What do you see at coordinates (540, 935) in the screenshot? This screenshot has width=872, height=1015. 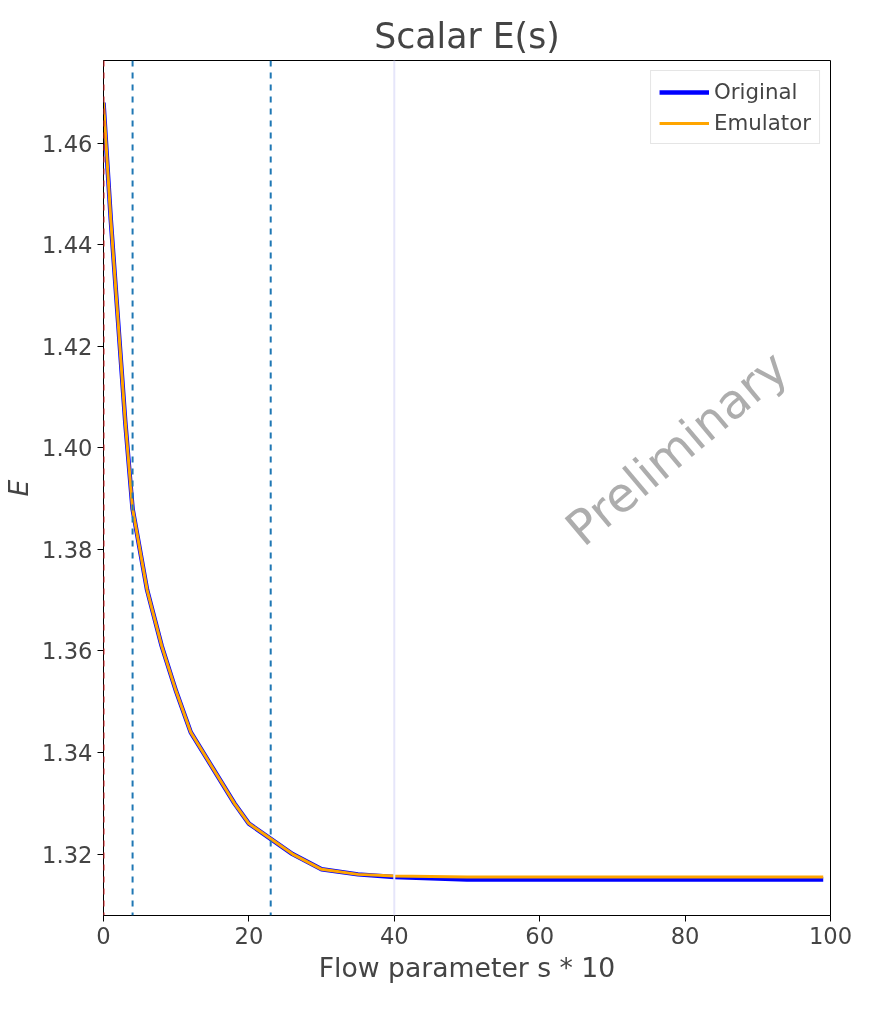 I see `x-tick-label: 60` at bounding box center [540, 935].